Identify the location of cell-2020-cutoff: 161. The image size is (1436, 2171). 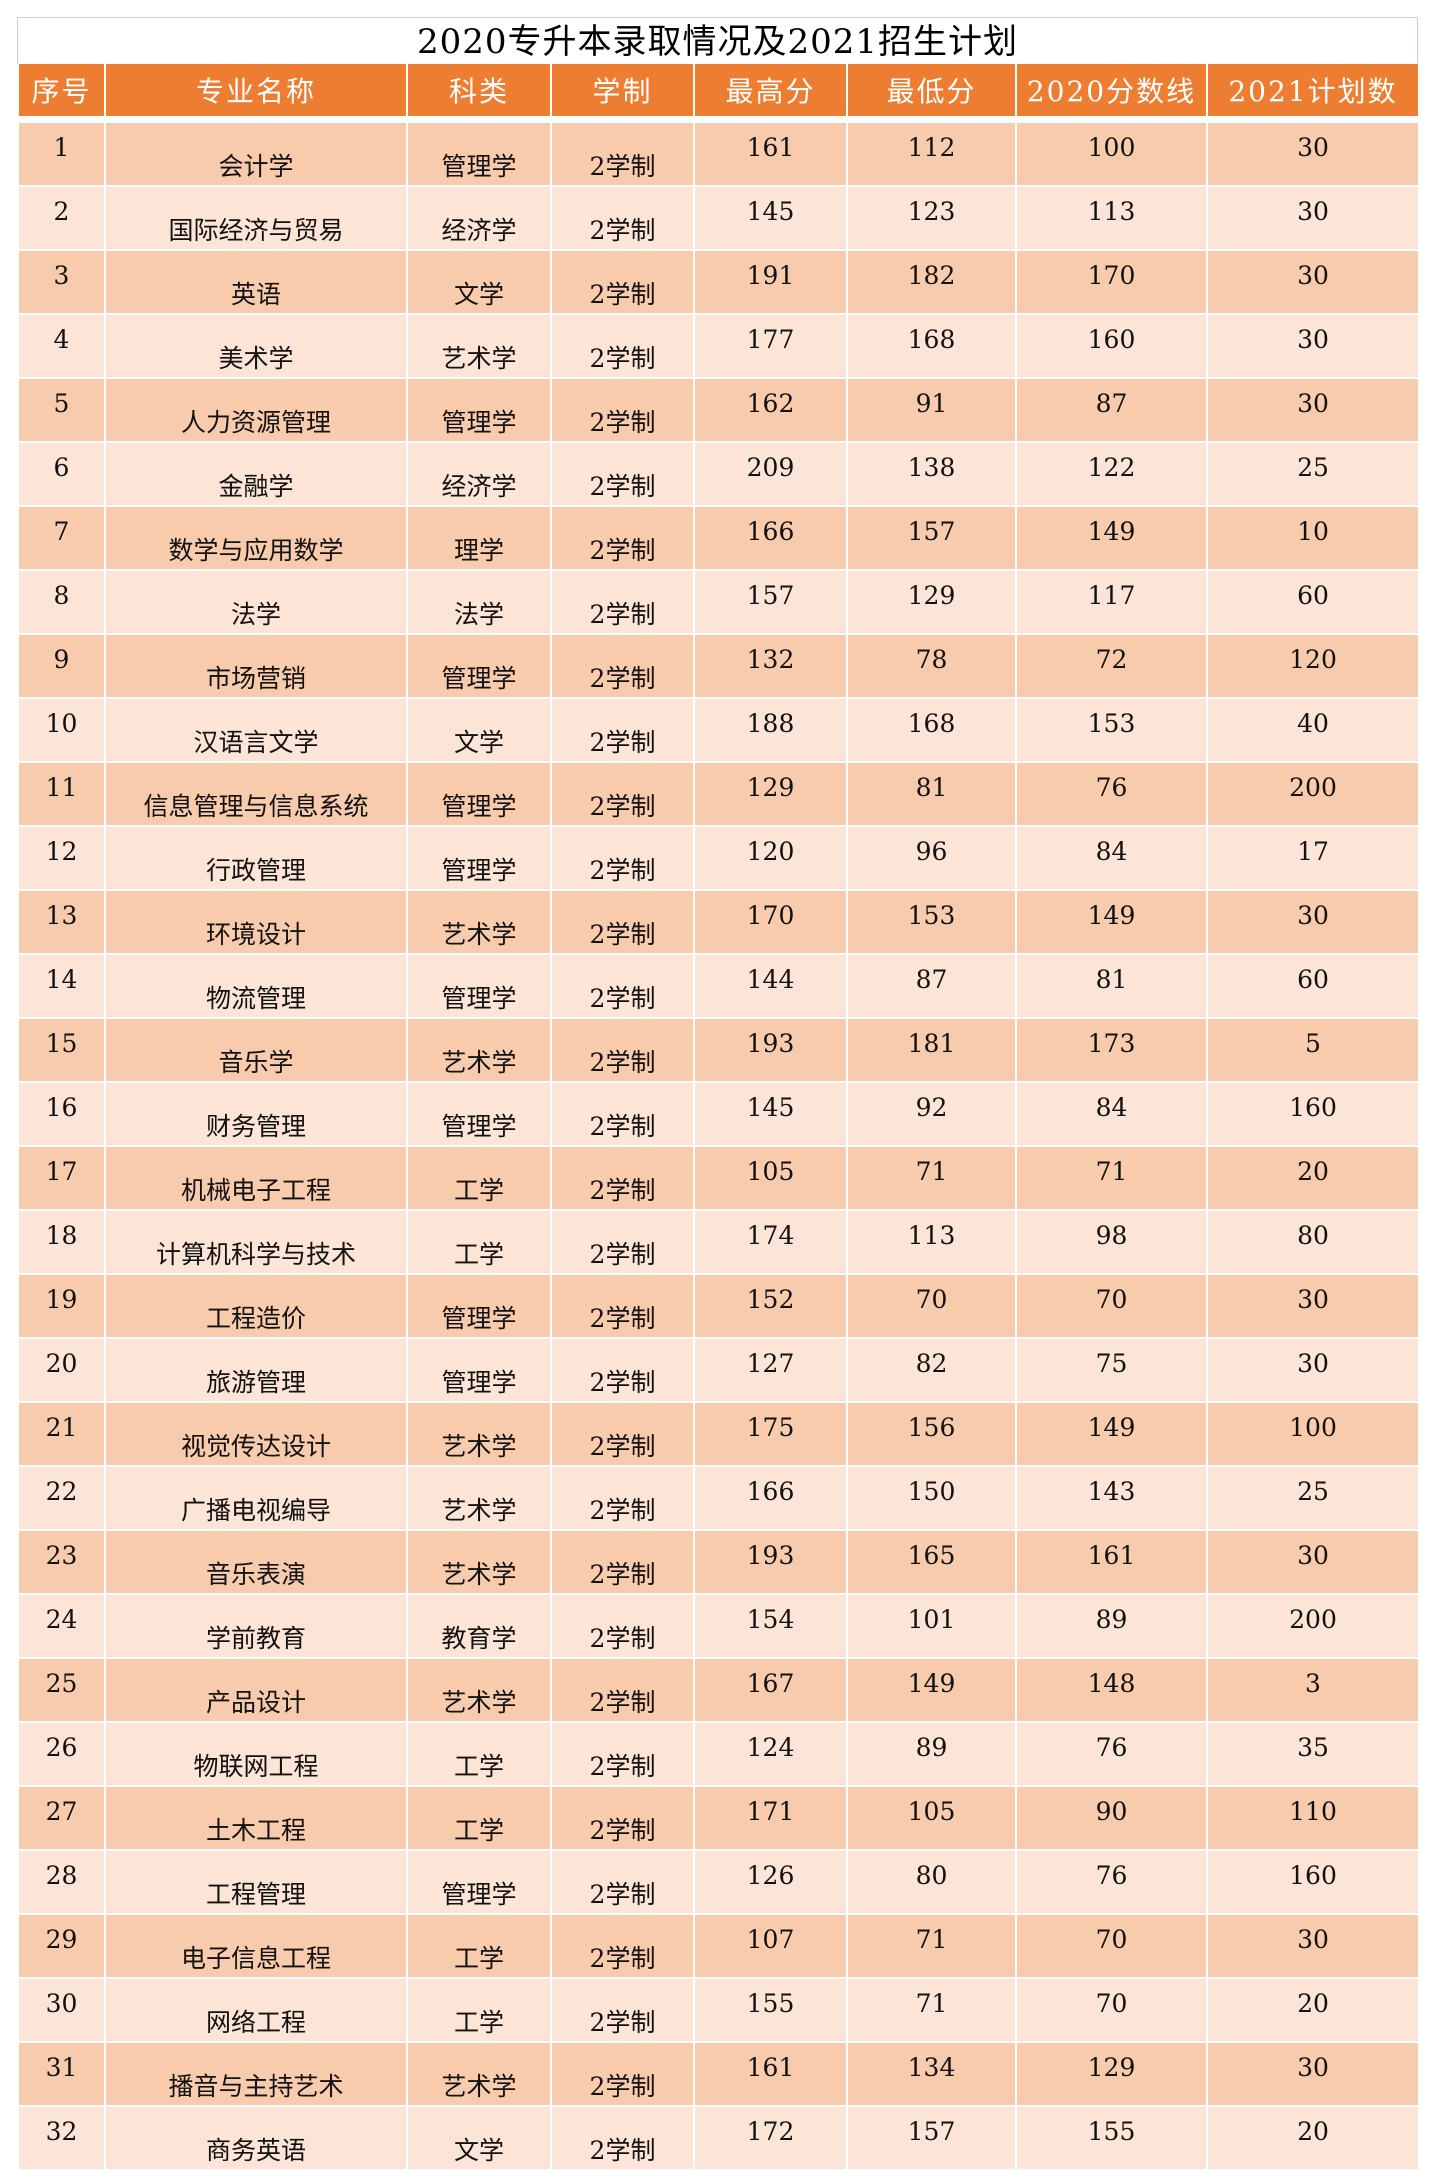
(1111, 1562).